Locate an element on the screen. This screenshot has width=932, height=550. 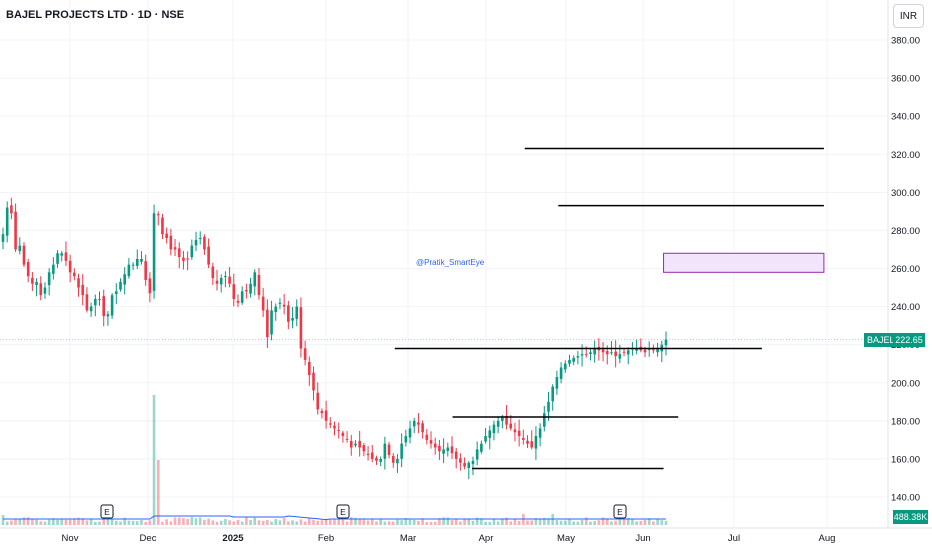
volume-badge: 488.38K is located at coordinates (910, 517).